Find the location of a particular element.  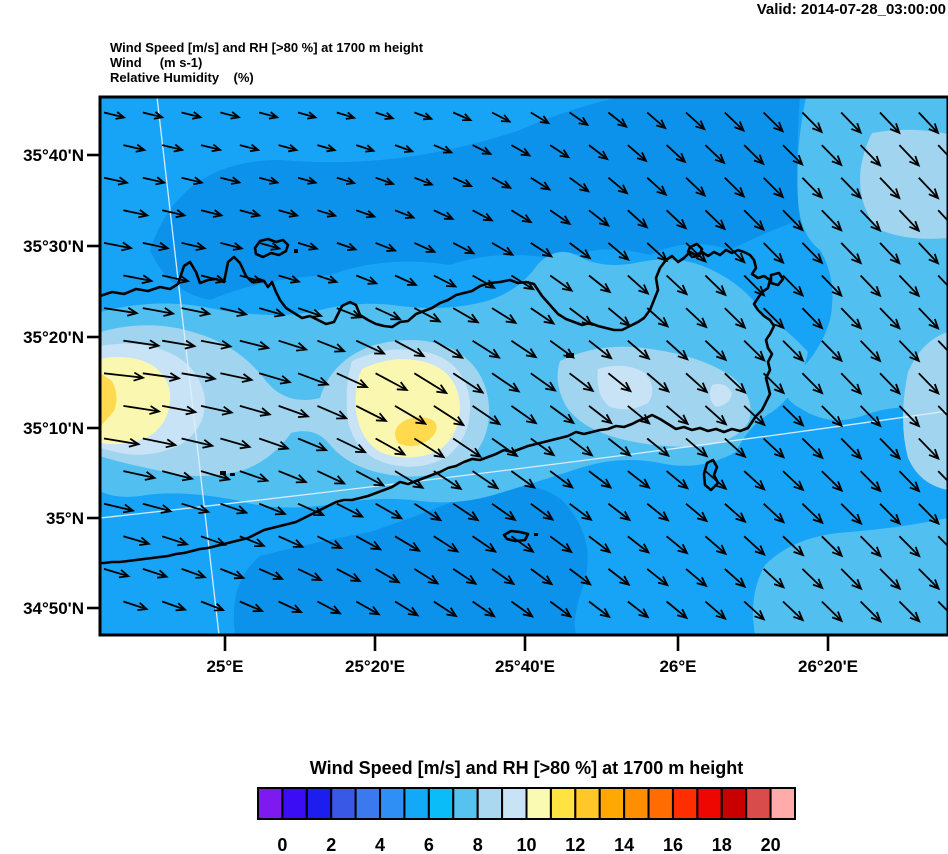

lon-tick-label: 25°40'E is located at coordinates (525, 666).